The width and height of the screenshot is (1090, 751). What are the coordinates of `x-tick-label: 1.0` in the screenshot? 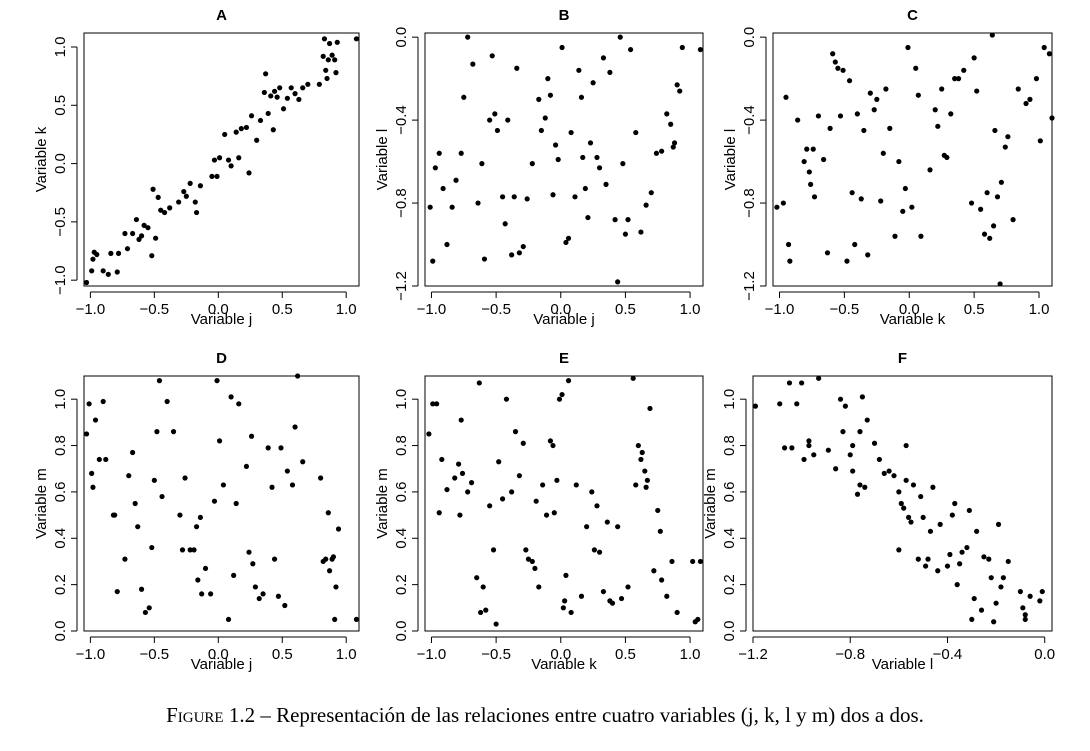 It's located at (1039, 309).